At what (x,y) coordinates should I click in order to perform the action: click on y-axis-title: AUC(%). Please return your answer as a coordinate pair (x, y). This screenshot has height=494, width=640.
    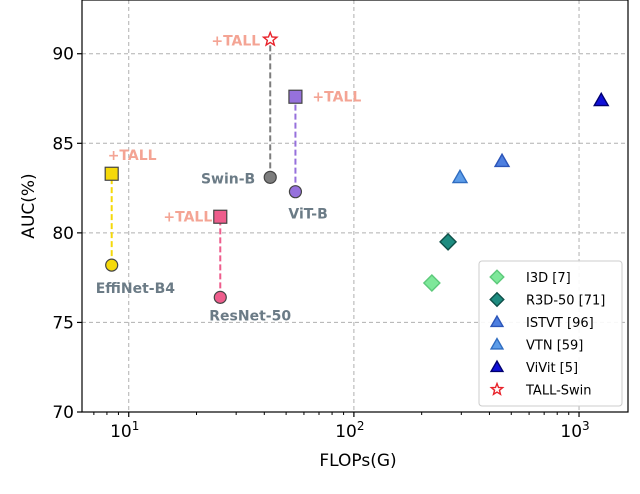
    Looking at the image, I should click on (29, 205).